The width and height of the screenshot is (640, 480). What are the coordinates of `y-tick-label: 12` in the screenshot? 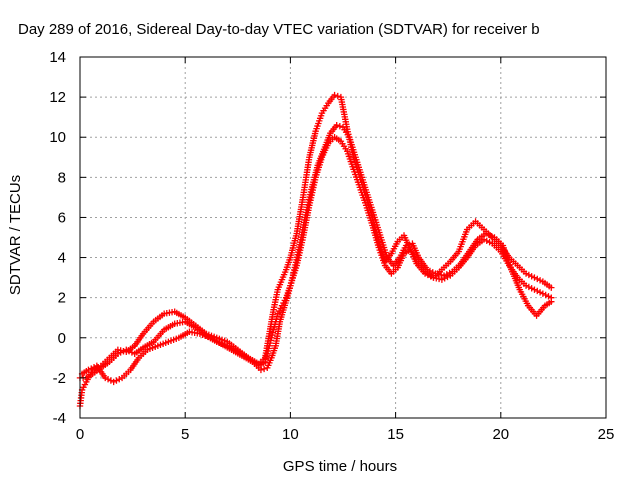 It's located at (57, 97).